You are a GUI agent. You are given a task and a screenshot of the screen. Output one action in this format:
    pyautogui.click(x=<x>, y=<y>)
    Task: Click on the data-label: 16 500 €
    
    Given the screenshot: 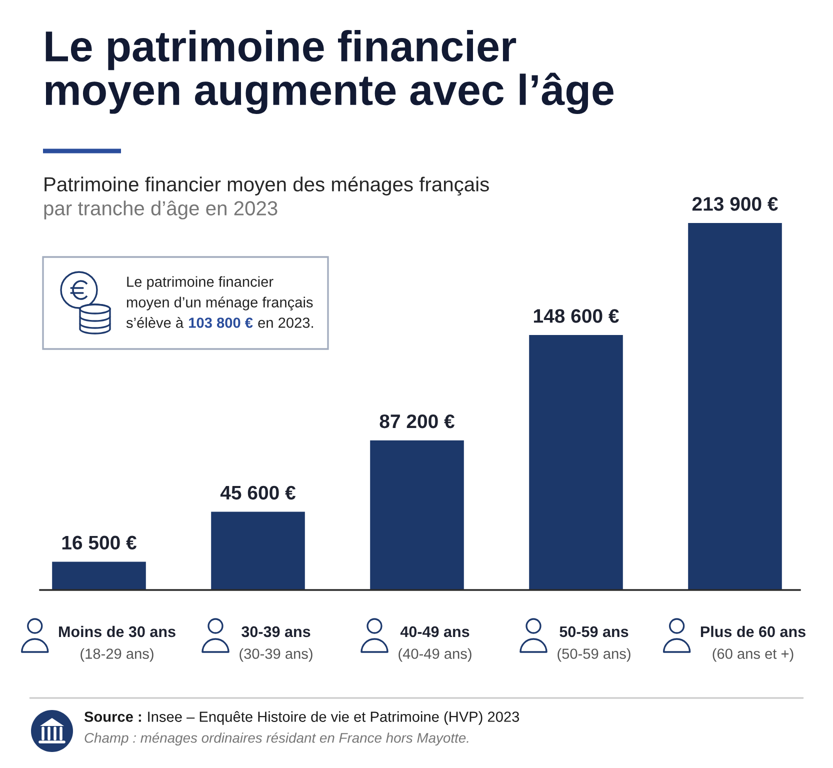 What is the action you would take?
    pyautogui.click(x=99, y=543)
    